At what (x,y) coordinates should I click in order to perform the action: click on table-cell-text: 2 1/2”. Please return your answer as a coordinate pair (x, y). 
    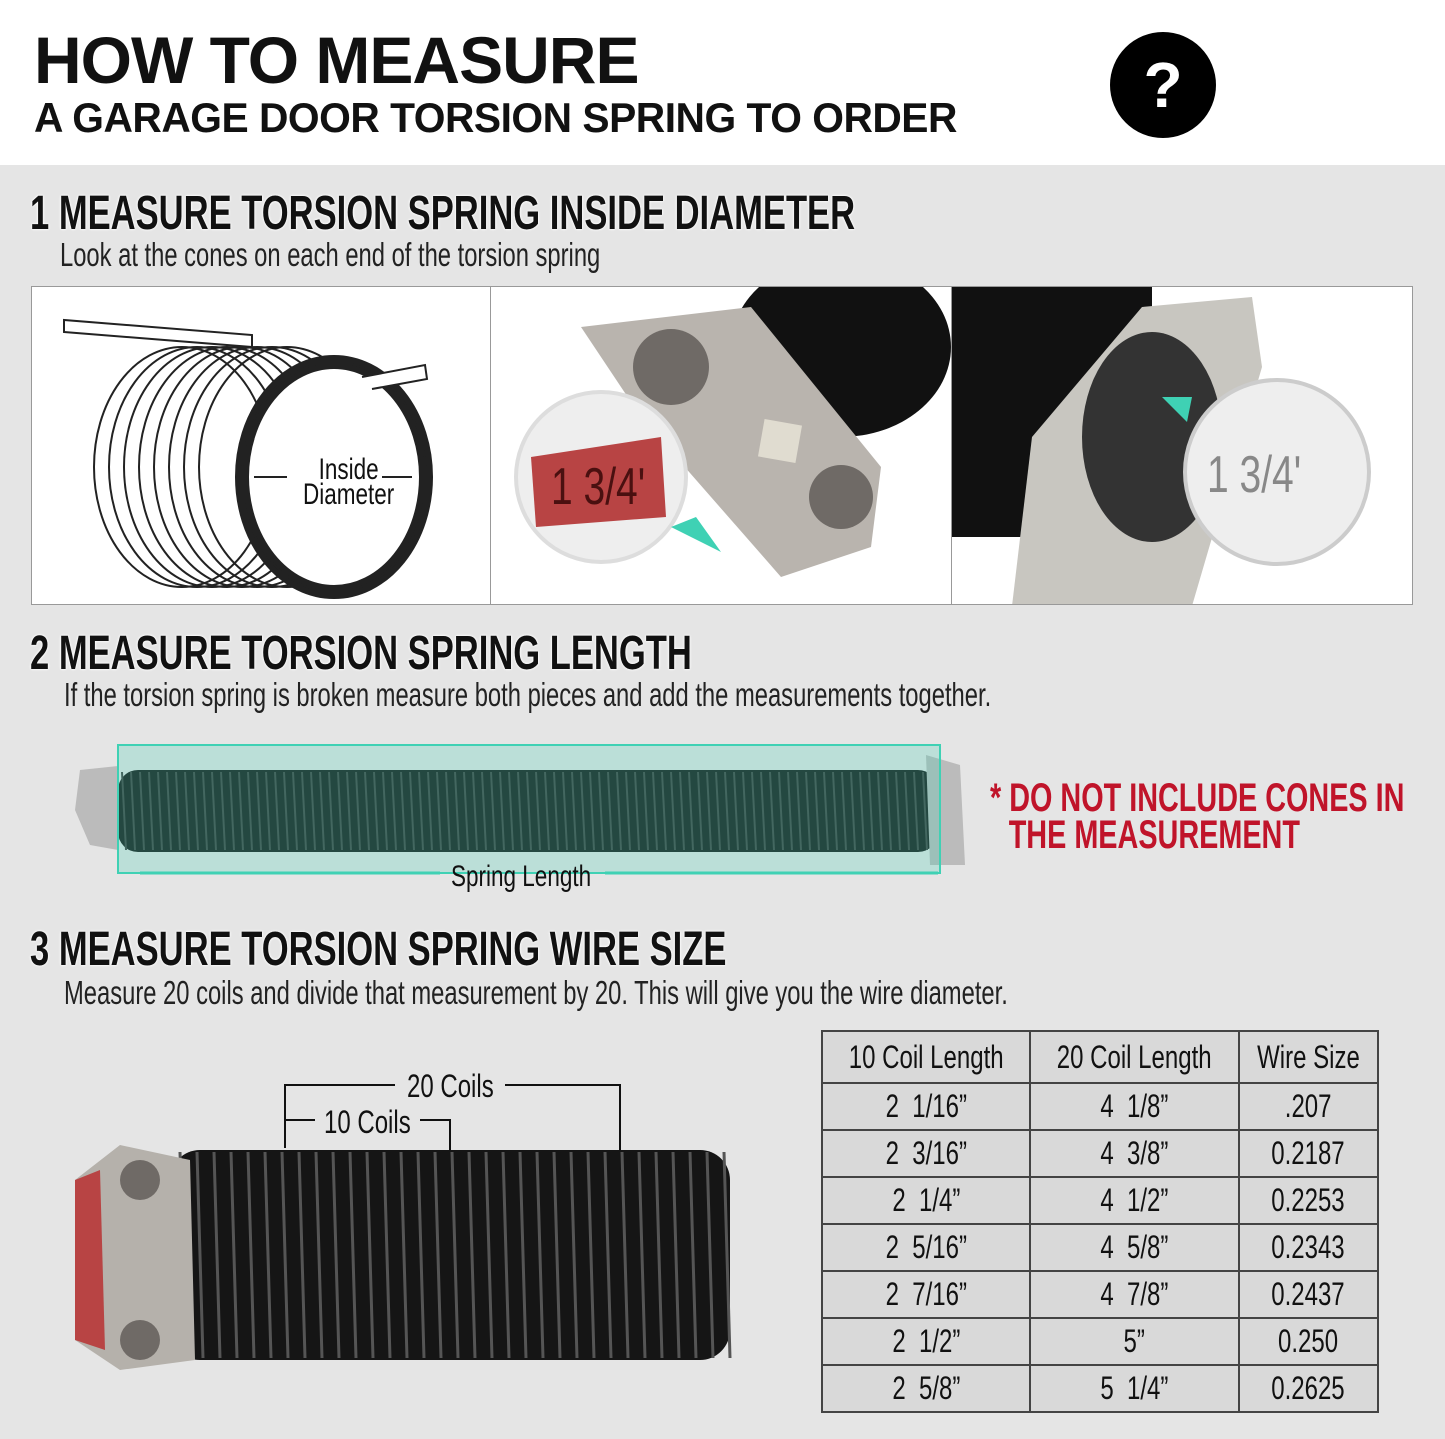
    Looking at the image, I should click on (926, 1341).